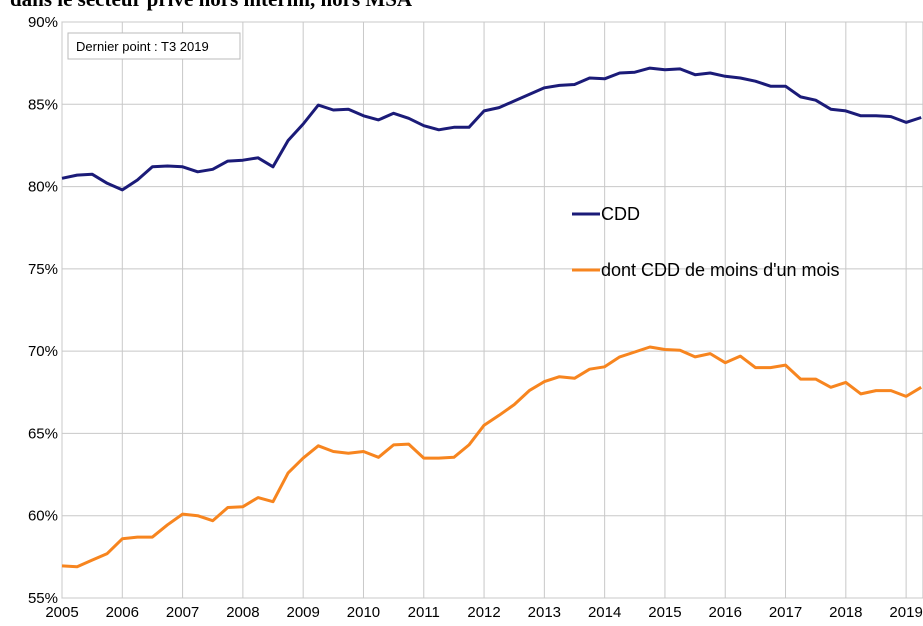 This screenshot has width=923, height=626. I want to click on y-tick-label: 60%, so click(43, 516).